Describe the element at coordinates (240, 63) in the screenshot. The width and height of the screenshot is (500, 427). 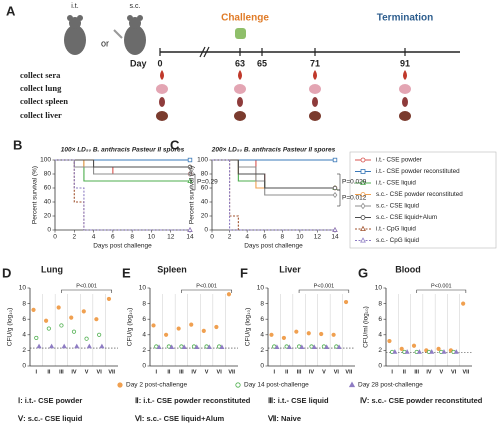
I see `day-tick-label: 63` at that location.